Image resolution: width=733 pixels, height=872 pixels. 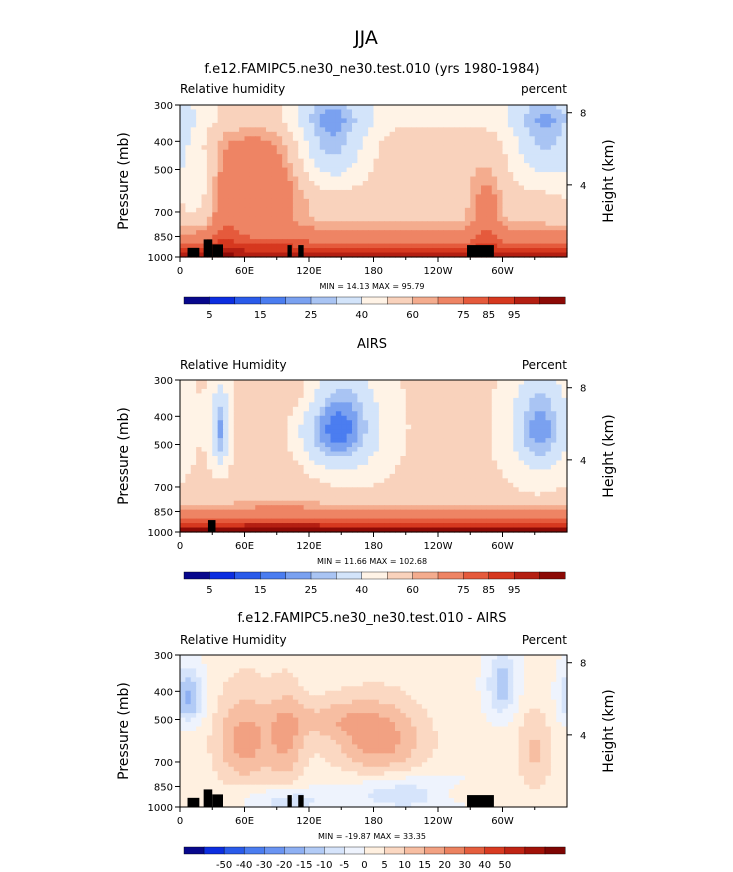 I want to click on x-tick-label: 60E, so click(x=244, y=546).